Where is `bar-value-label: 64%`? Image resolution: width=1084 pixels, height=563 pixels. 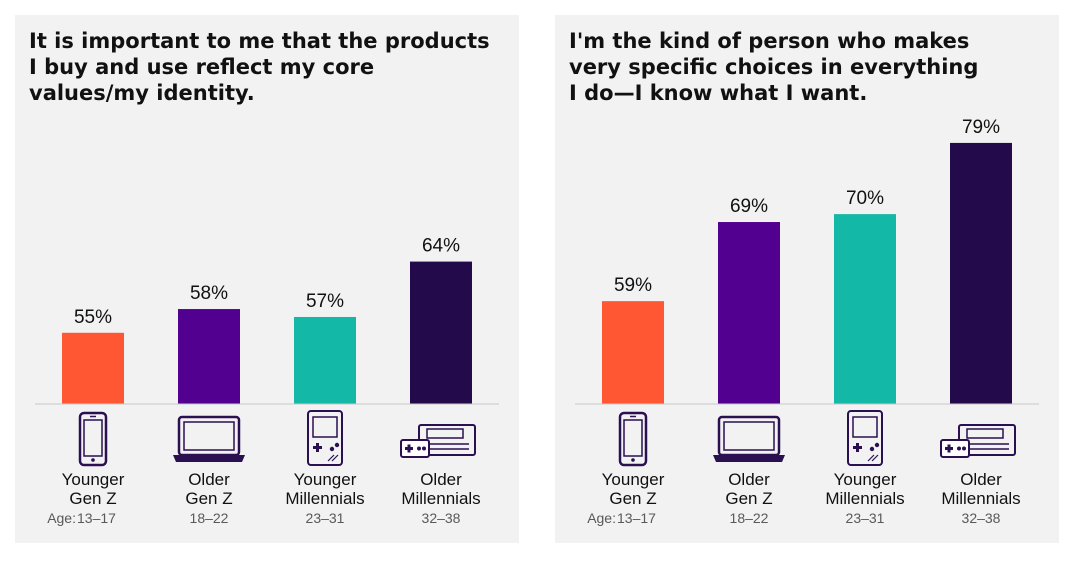
bar-value-label: 64% is located at coordinates (441, 246).